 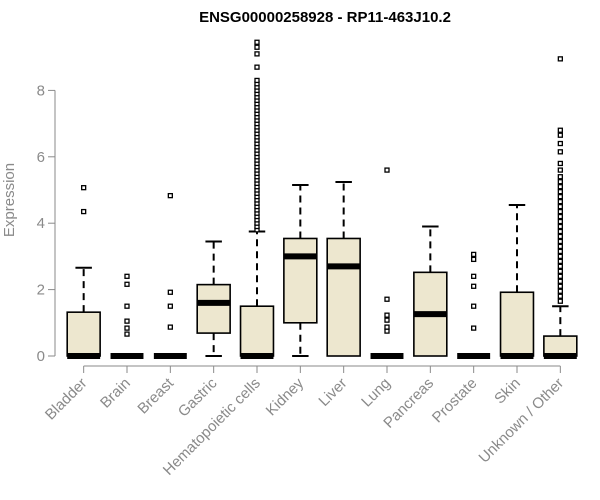 I want to click on box-hematopoietic-cells, so click(x=257, y=199).